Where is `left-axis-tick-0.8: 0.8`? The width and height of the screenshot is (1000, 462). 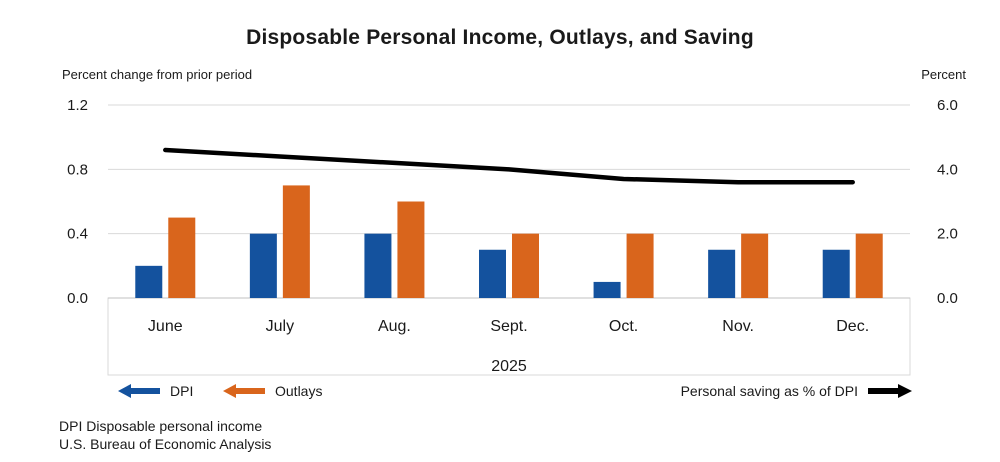
left-axis-tick-0.8: 0.8 is located at coordinates (77, 169).